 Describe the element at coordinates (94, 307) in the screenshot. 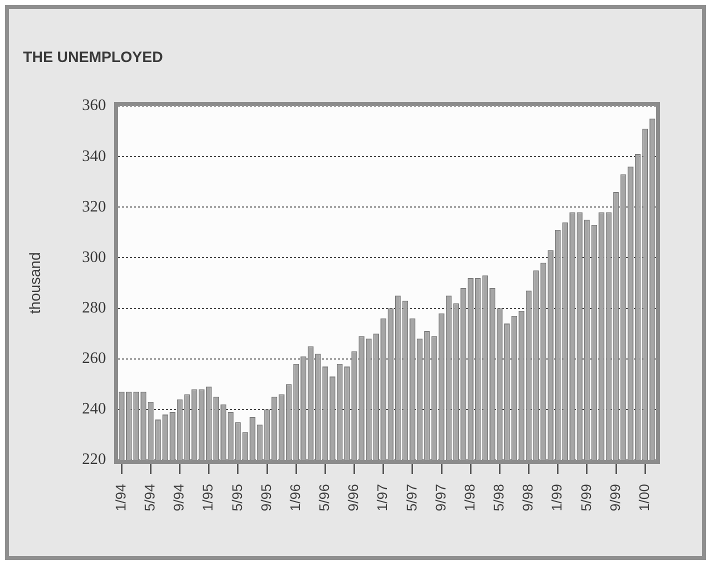

I see `y-tick-label: 280` at that location.